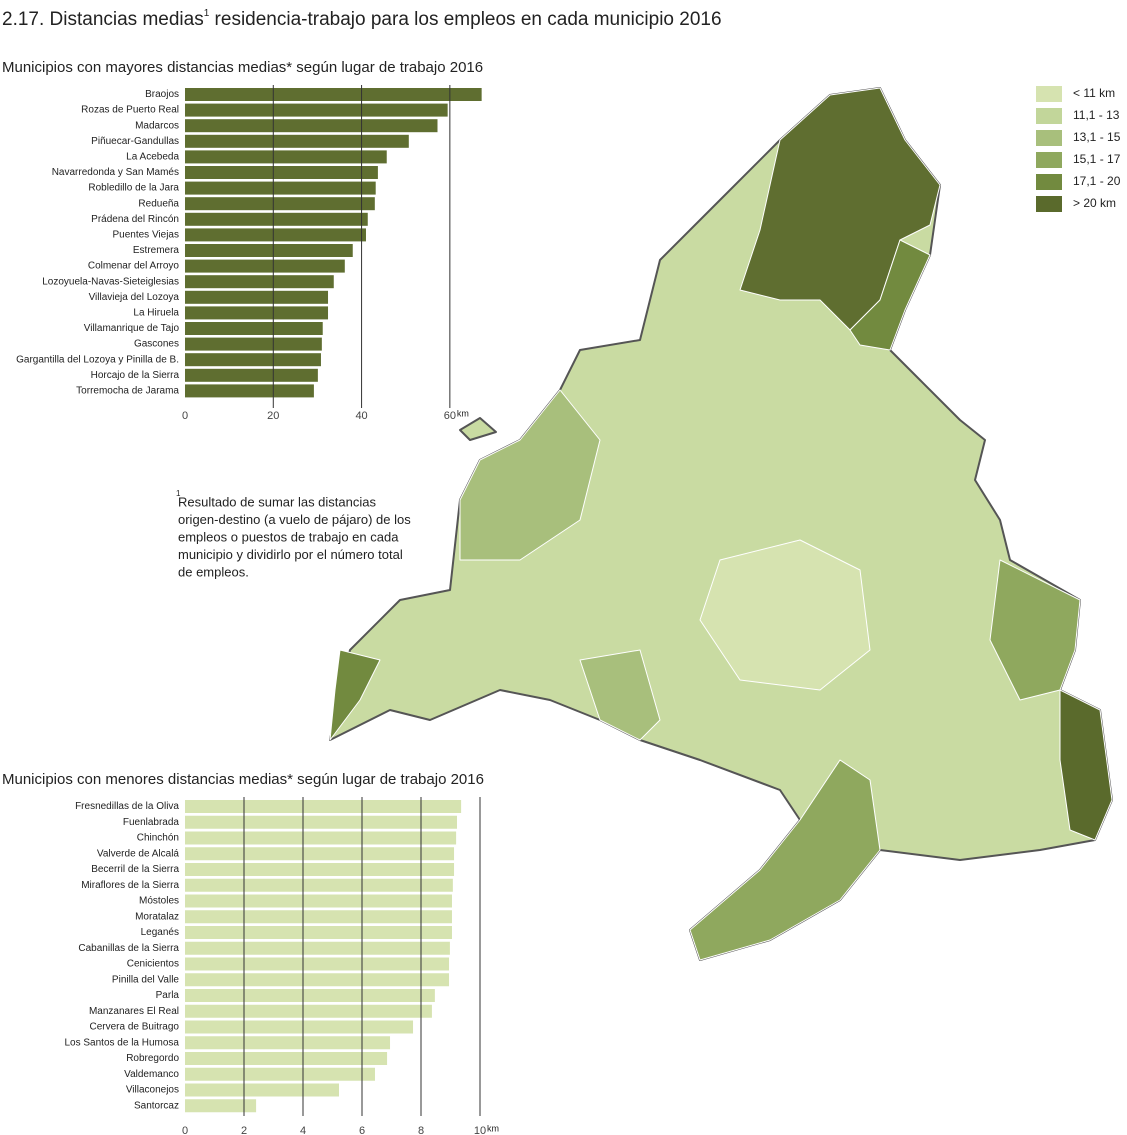 This screenshot has height=1135, width=1127. Describe the element at coordinates (478, 429) in the screenshot. I see `map-island` at that location.